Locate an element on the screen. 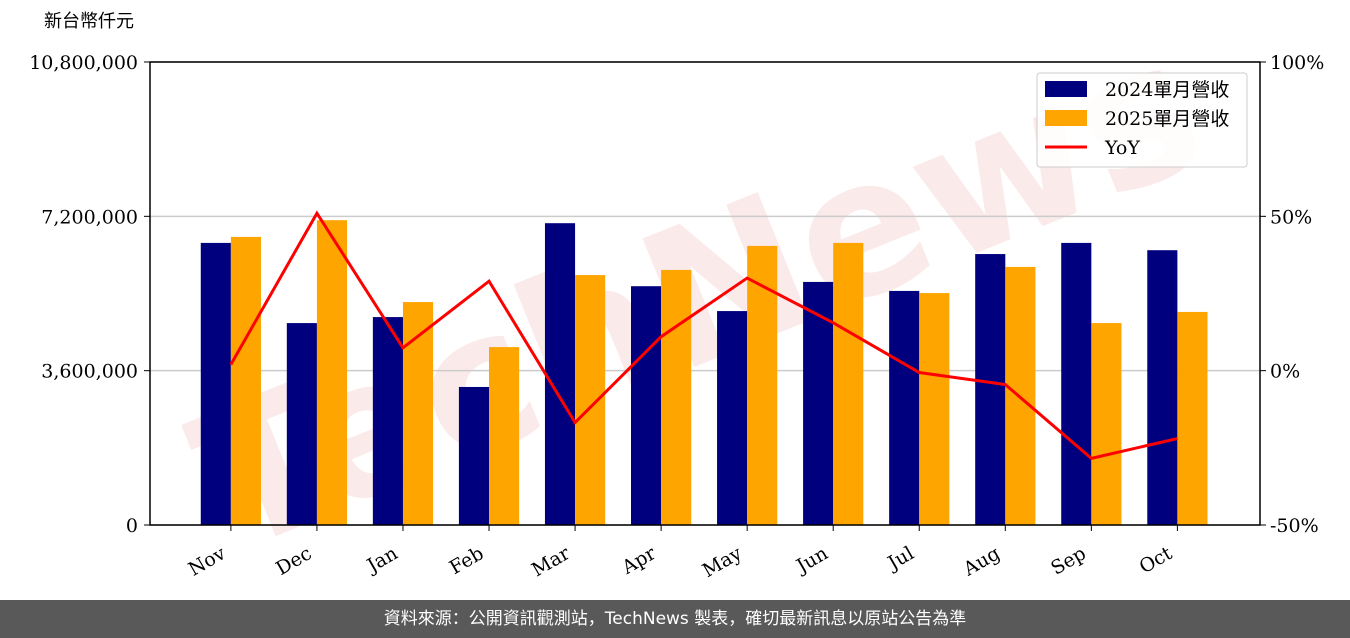 This screenshot has height=638, width=1350. x-tick-label: Jul is located at coordinates (900, 558).